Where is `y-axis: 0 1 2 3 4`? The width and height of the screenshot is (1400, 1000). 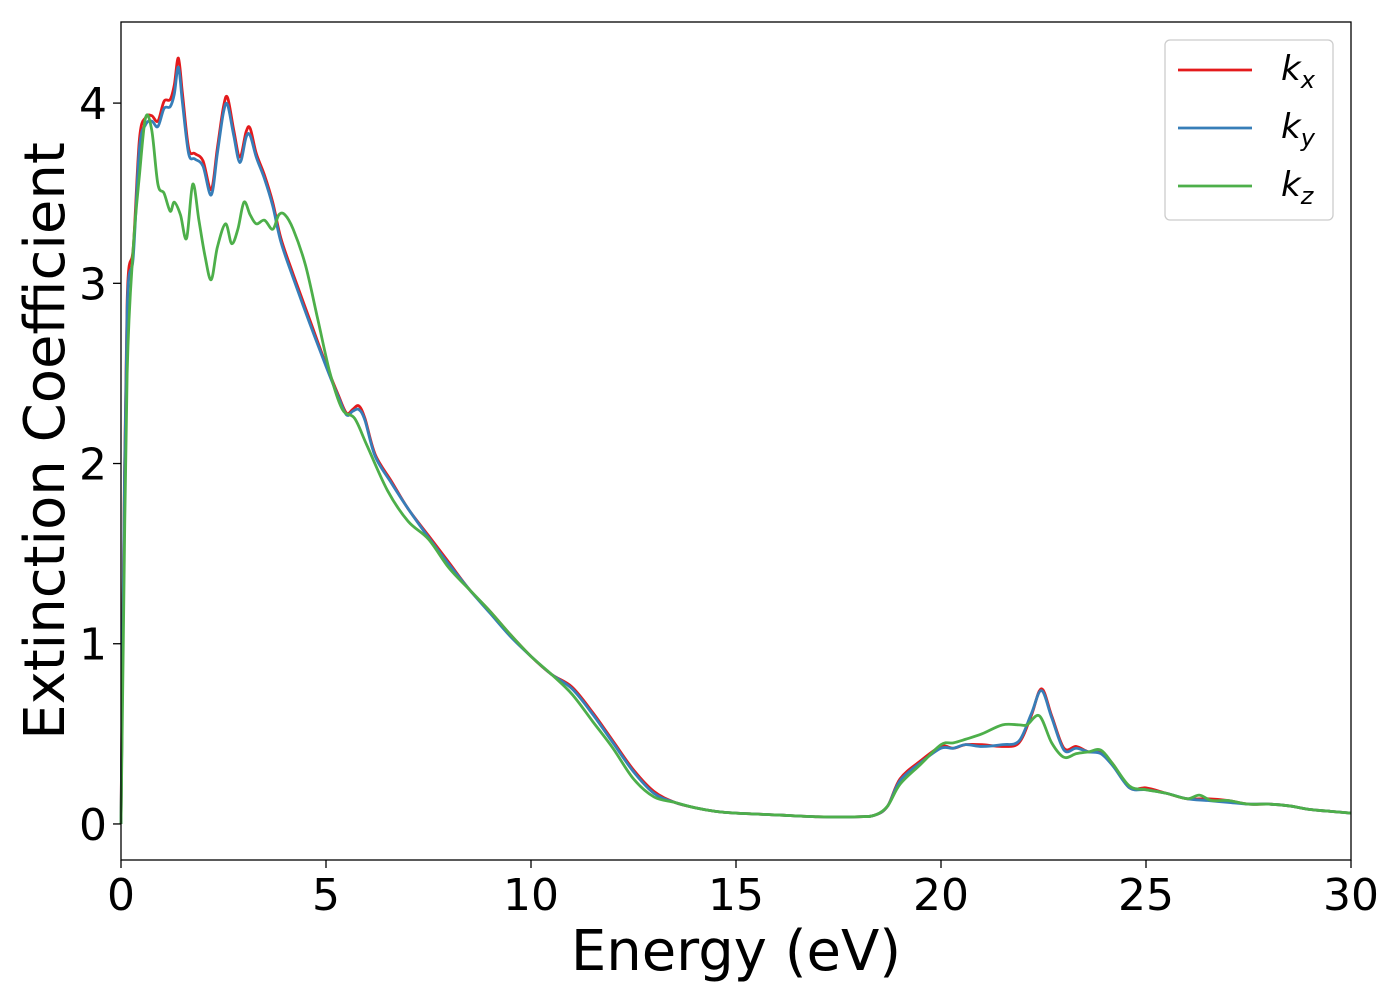 y-axis: 0 1 2 3 4 is located at coordinates (100, 465).